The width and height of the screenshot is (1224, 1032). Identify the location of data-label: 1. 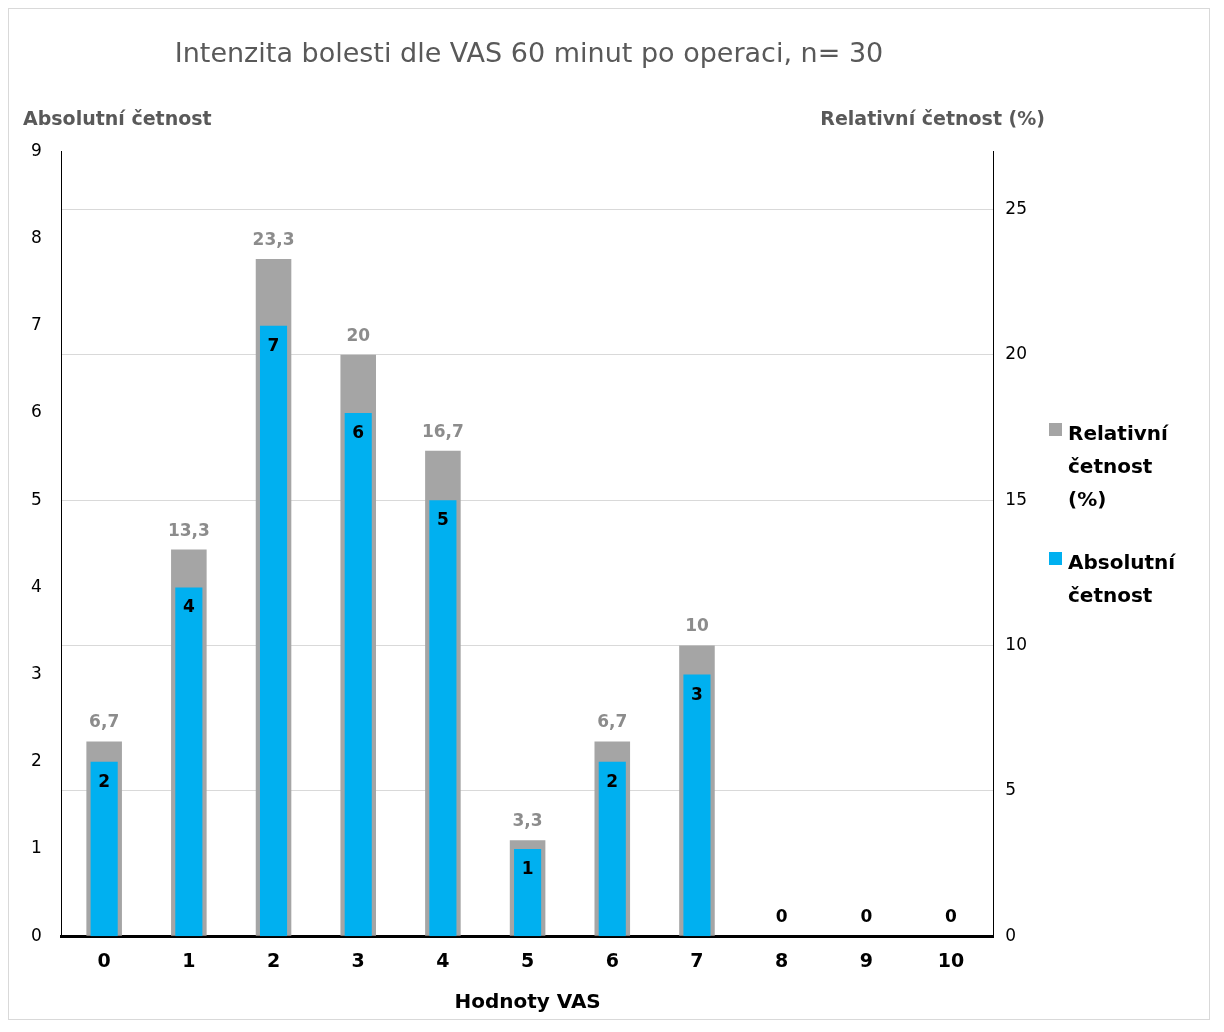
(527, 867).